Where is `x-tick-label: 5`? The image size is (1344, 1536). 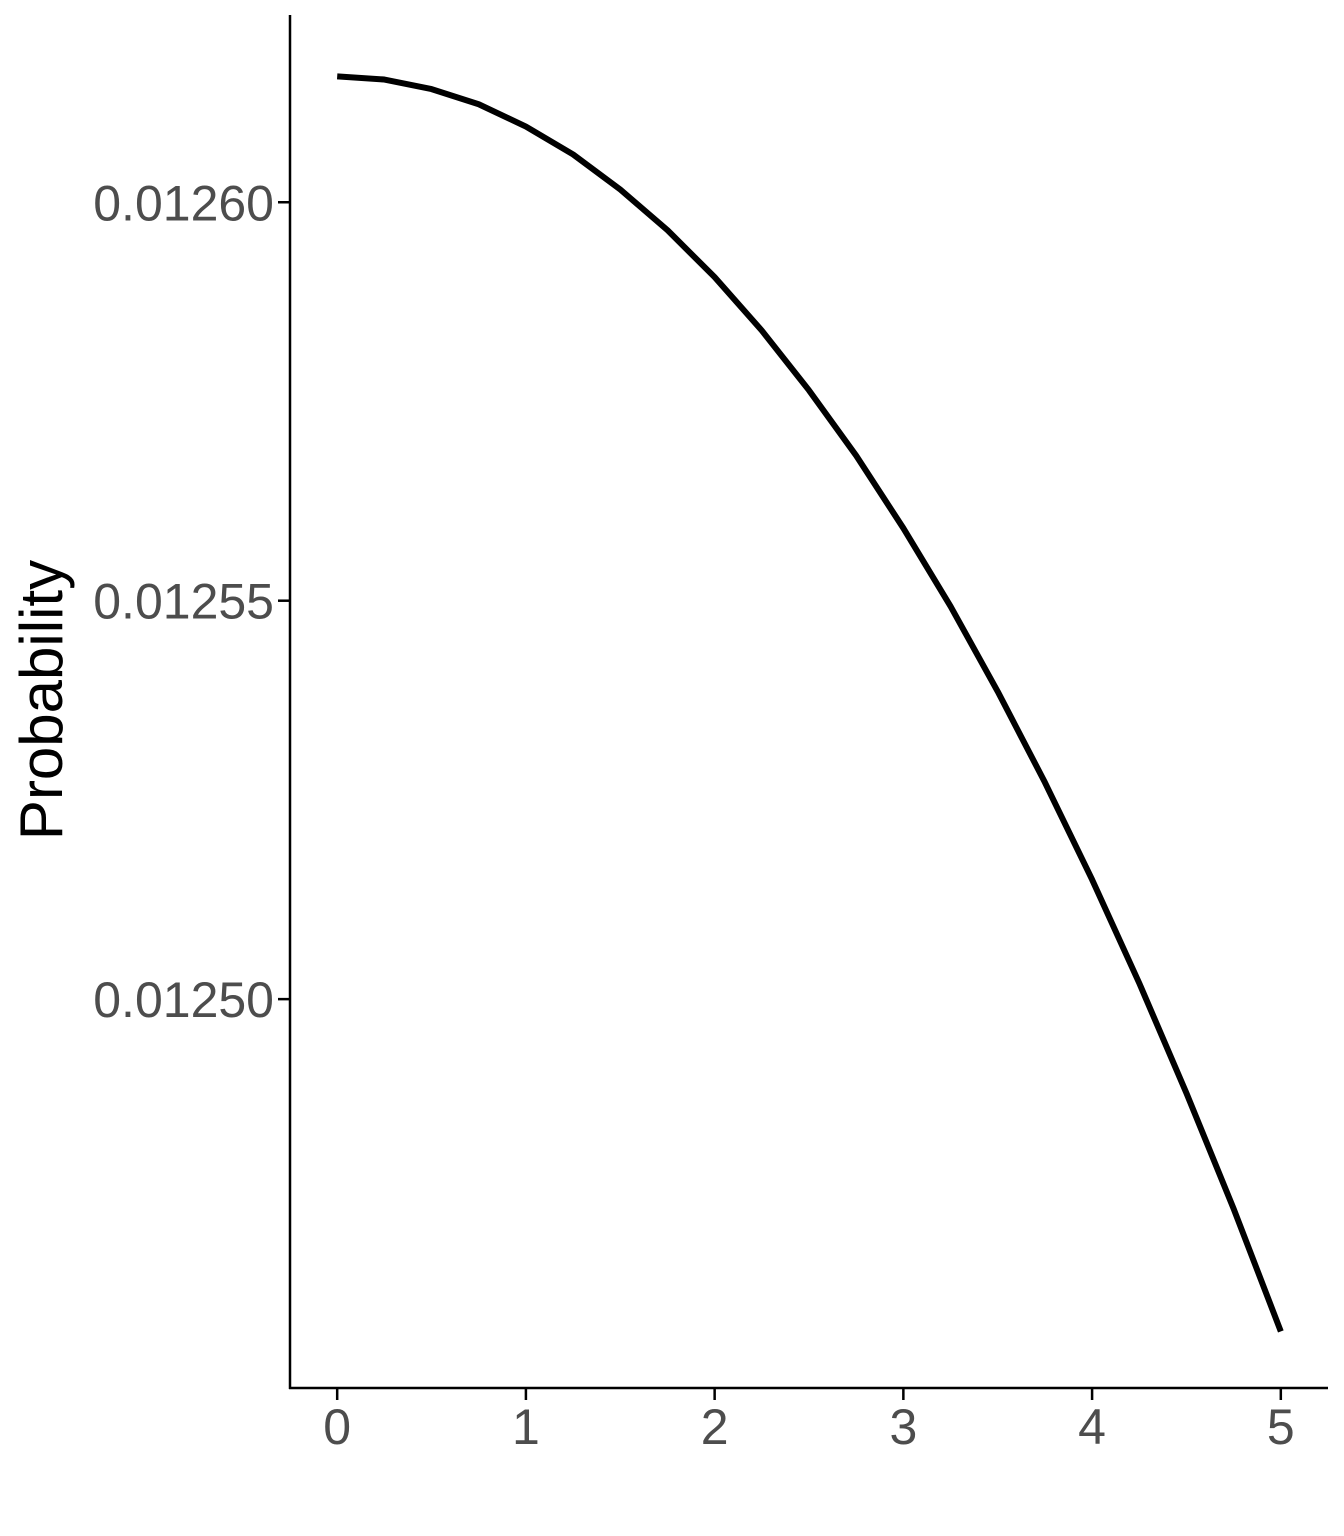 x-tick-label: 5 is located at coordinates (1281, 1427).